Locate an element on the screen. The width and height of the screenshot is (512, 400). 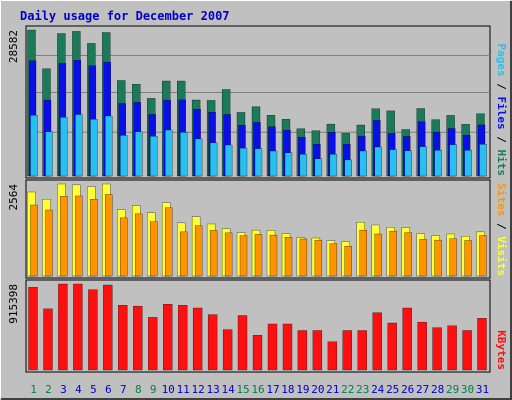
legend-text: KBytes is located at coordinates (501, 350).